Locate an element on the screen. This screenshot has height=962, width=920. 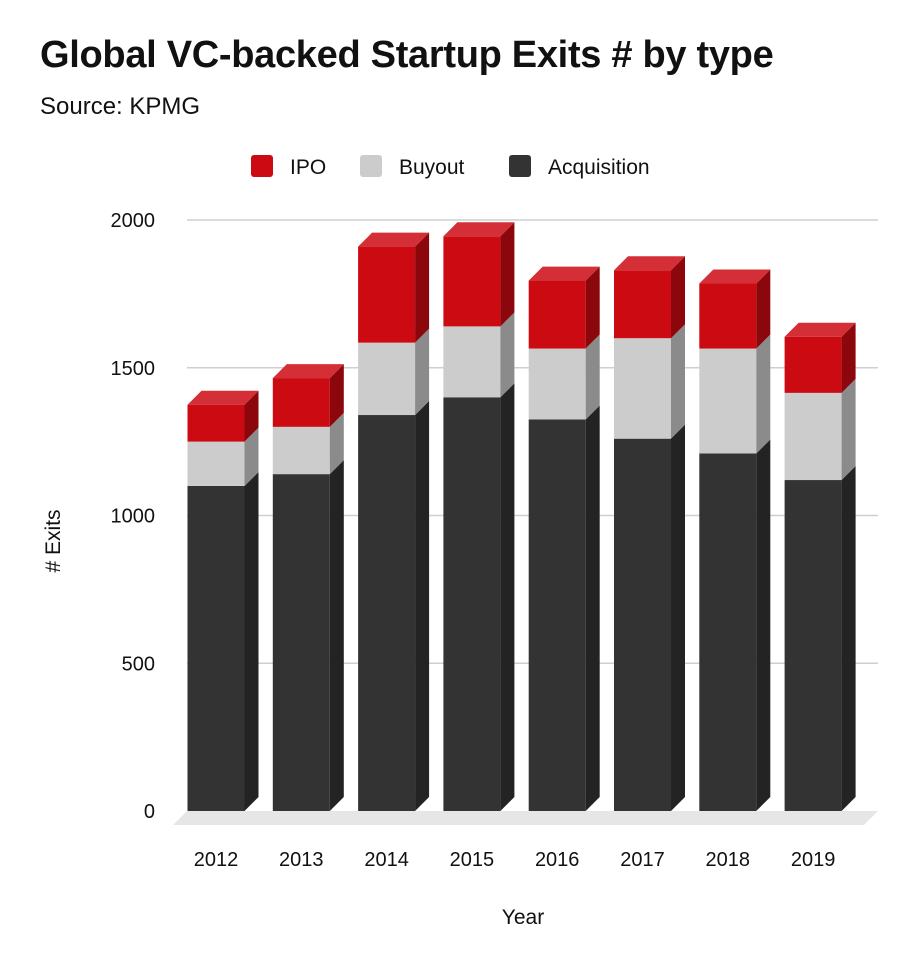
x-tick-label: 2019 is located at coordinates (813, 860).